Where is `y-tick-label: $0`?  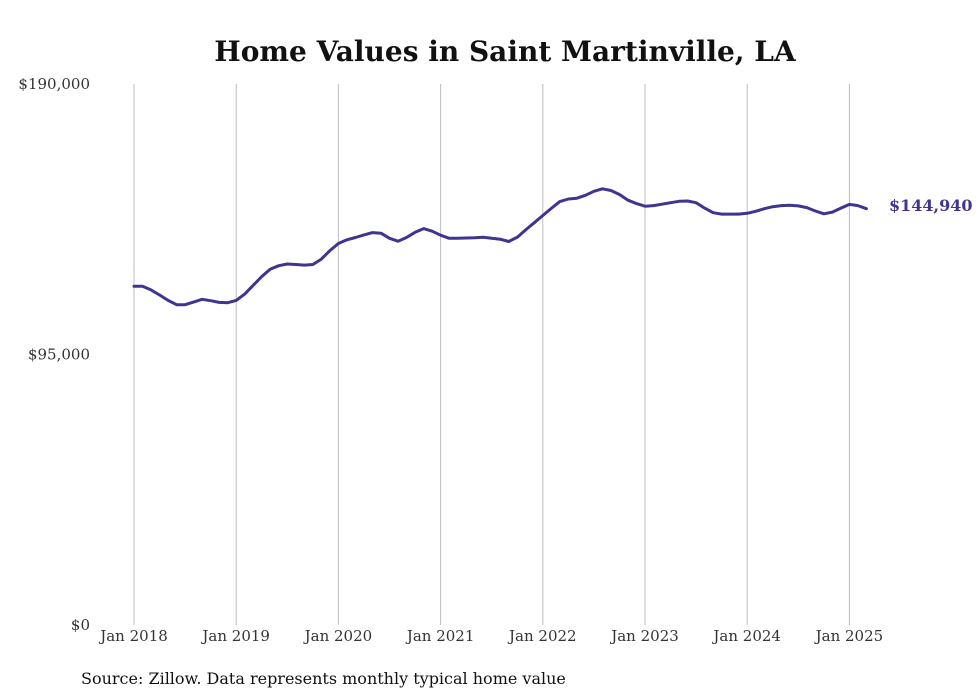 y-tick-label: $0 is located at coordinates (80, 625).